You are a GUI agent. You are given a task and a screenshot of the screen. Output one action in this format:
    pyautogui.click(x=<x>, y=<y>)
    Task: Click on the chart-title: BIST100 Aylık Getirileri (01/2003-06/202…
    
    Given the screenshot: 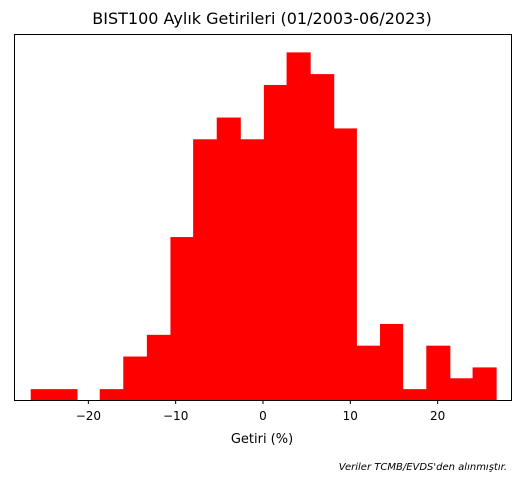 What is the action you would take?
    pyautogui.click(x=261, y=18)
    